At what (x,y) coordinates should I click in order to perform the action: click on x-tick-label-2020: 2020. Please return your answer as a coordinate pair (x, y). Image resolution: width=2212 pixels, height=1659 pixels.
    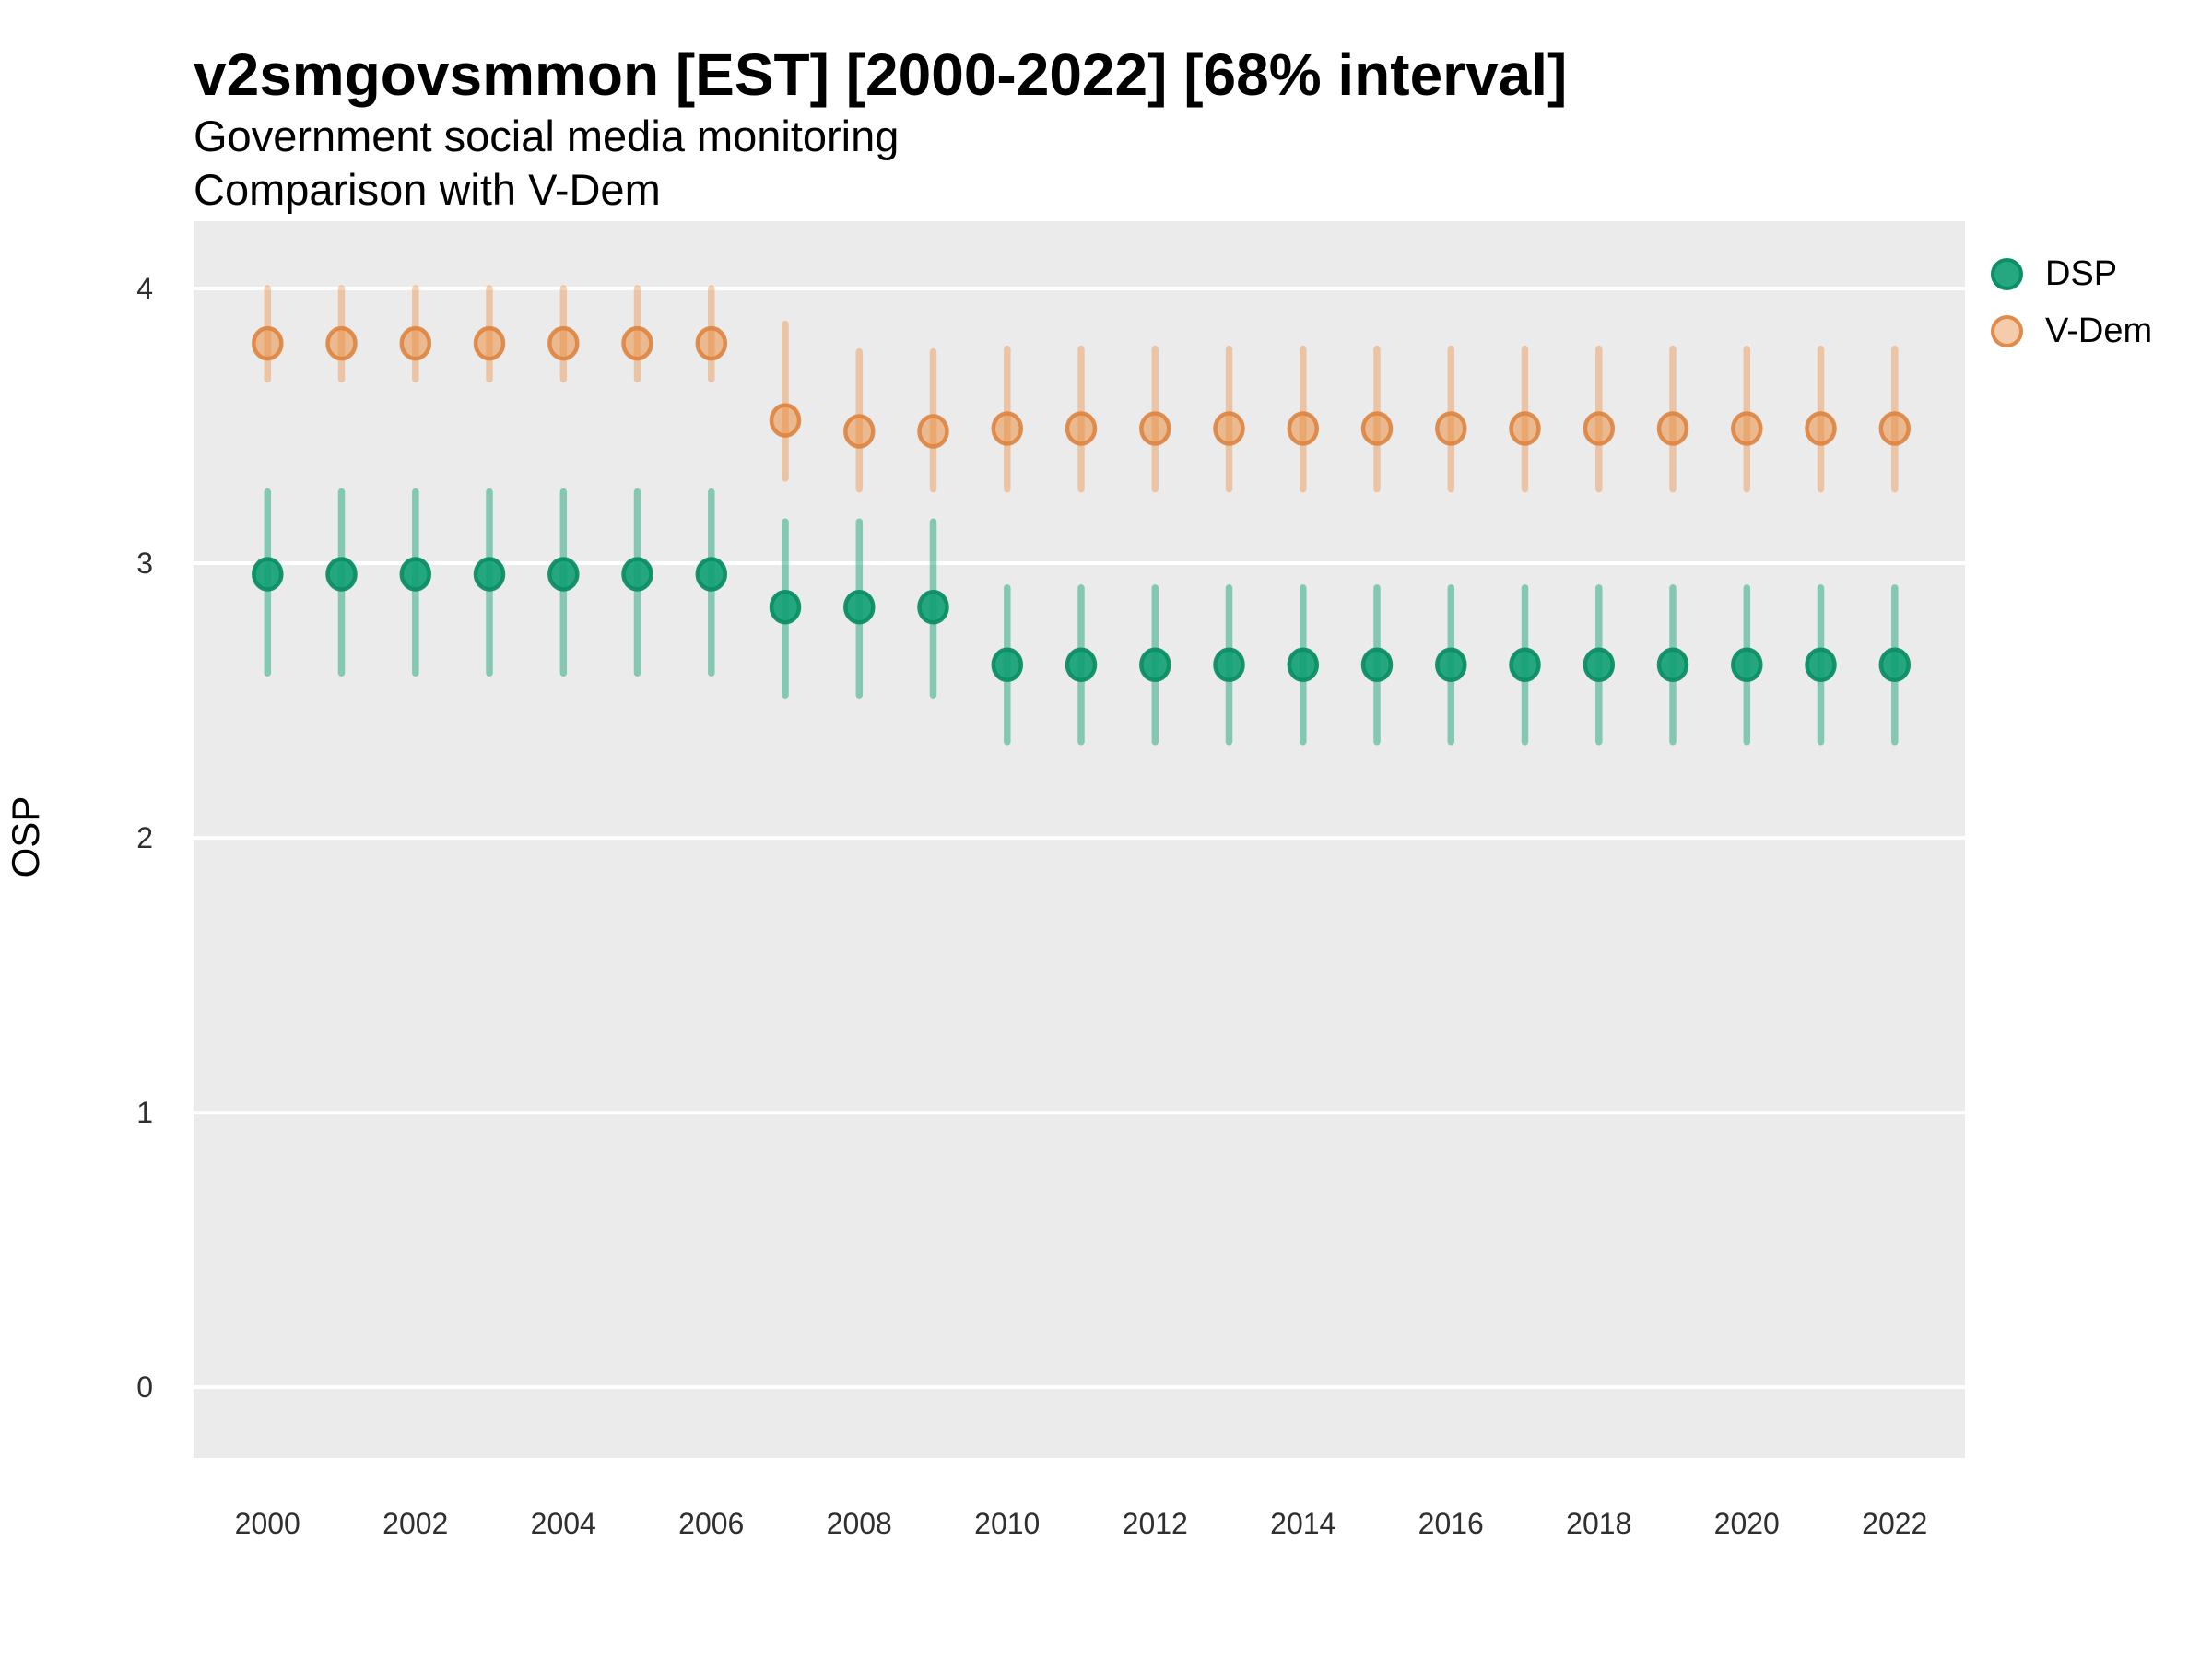
    Looking at the image, I should click on (1746, 1523).